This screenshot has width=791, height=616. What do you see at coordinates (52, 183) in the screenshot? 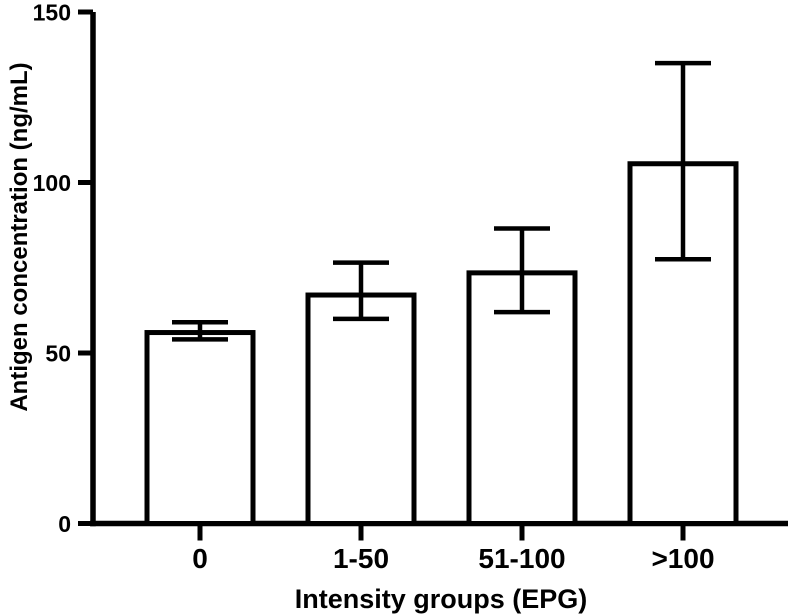
I see `y-tick-label: 100` at bounding box center [52, 183].